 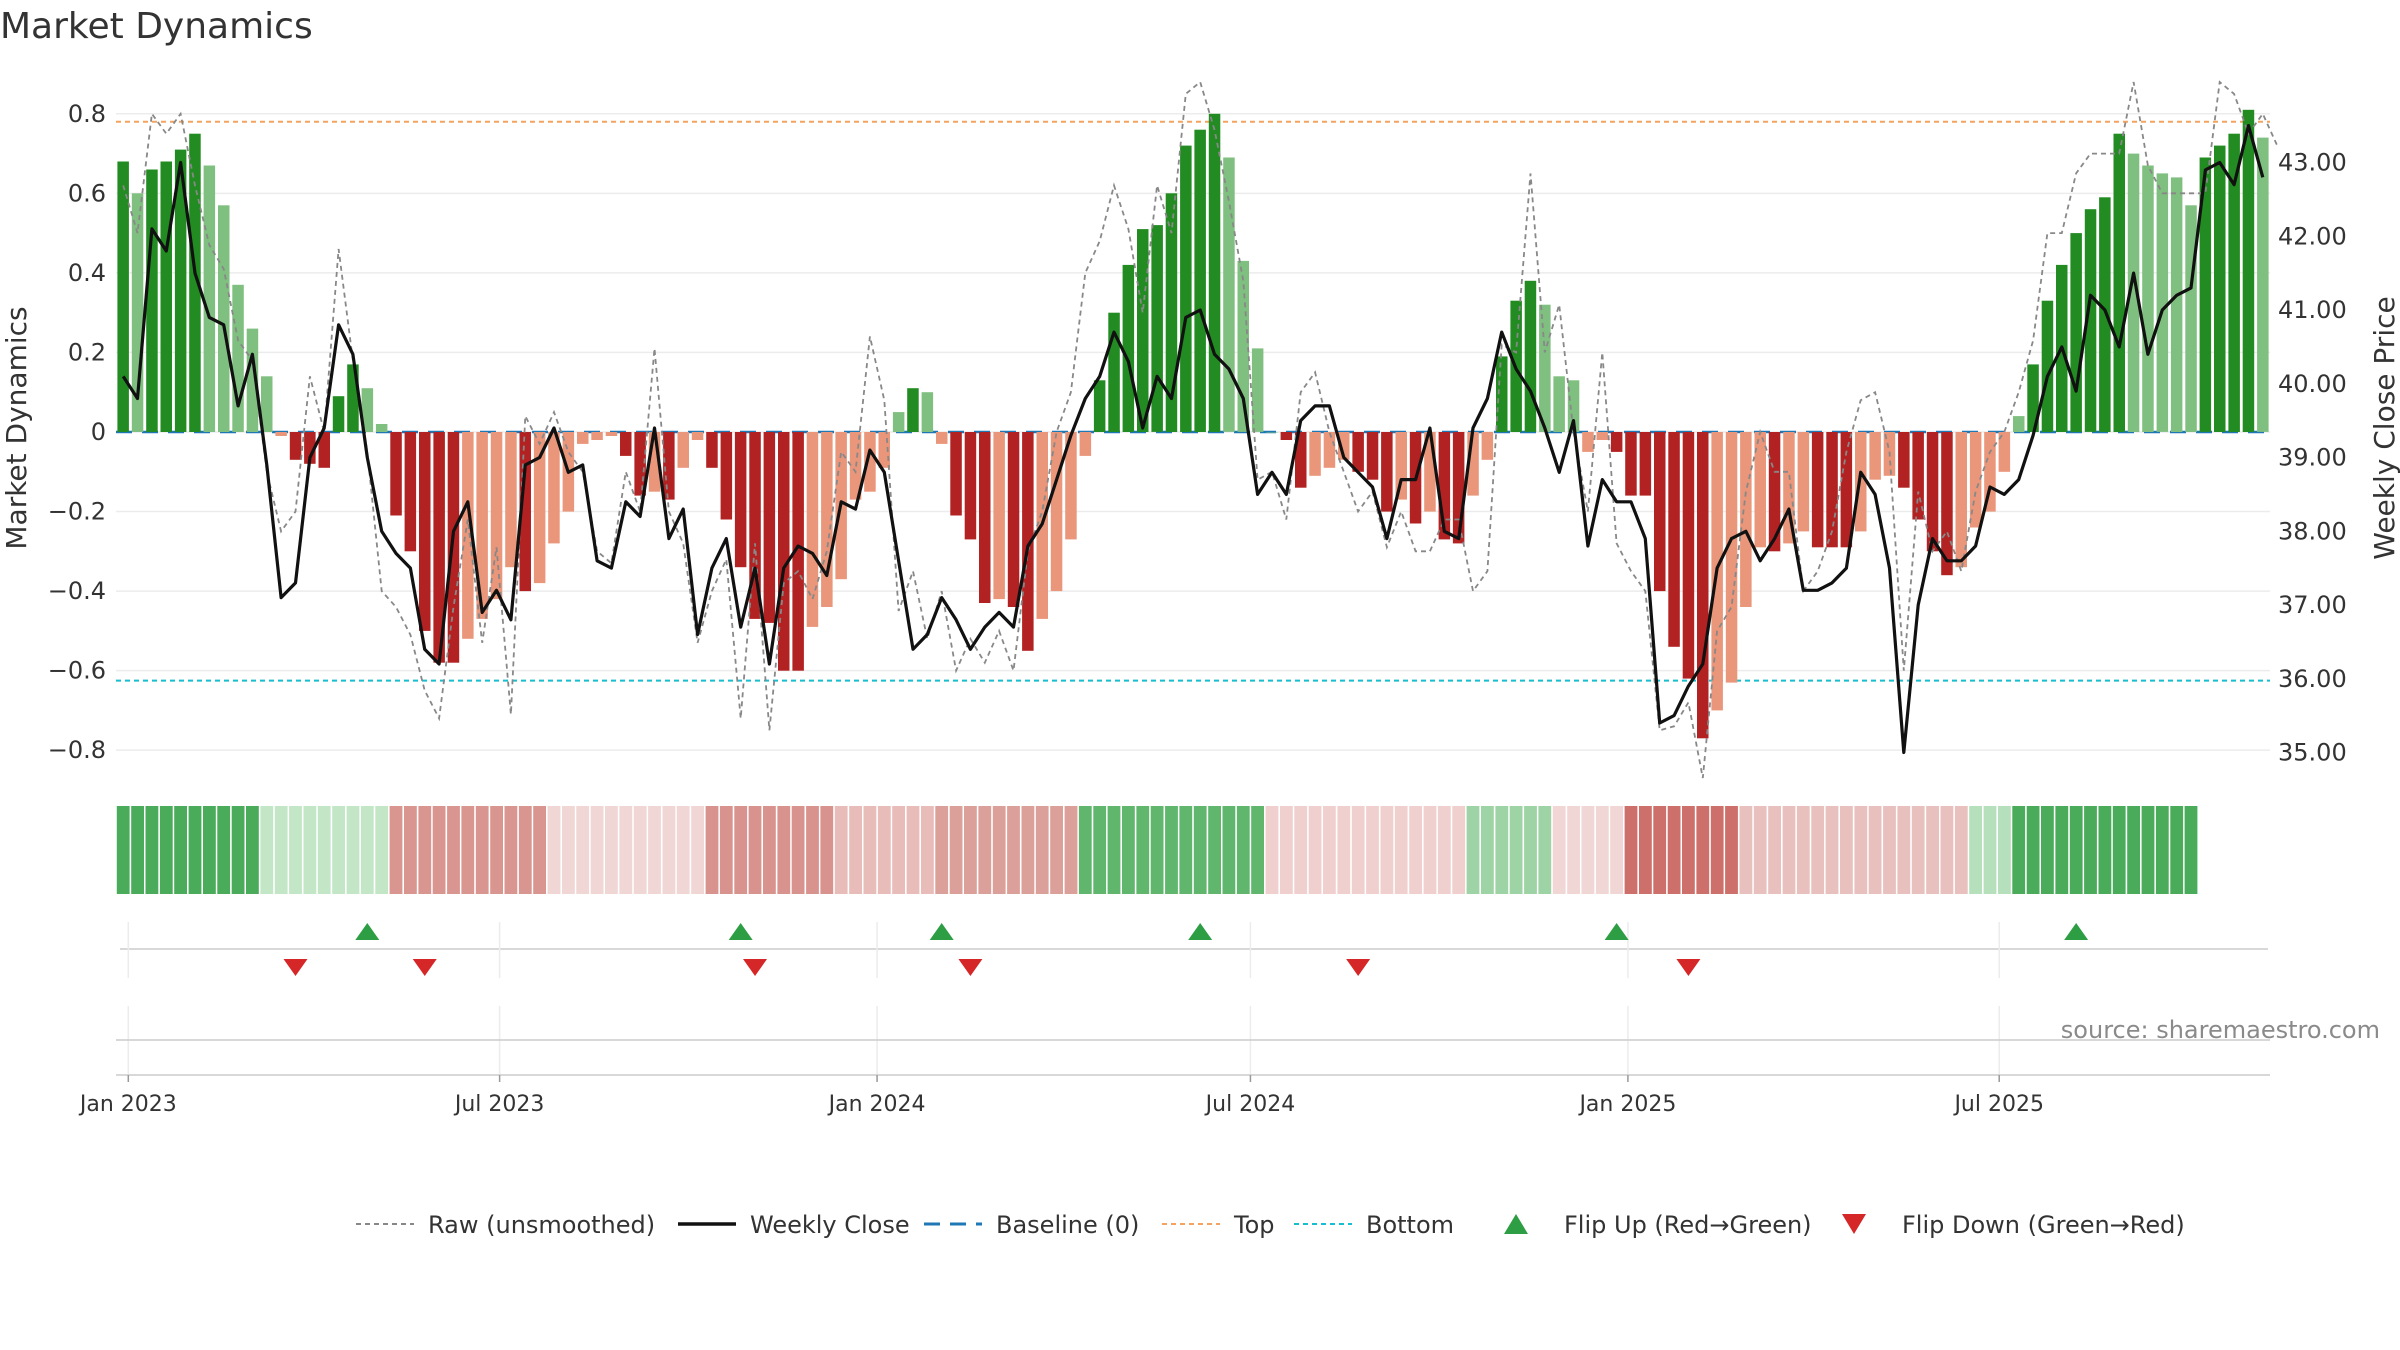 I want to click on date-tick-label: Jul 2024, so click(x=1250, y=1104).